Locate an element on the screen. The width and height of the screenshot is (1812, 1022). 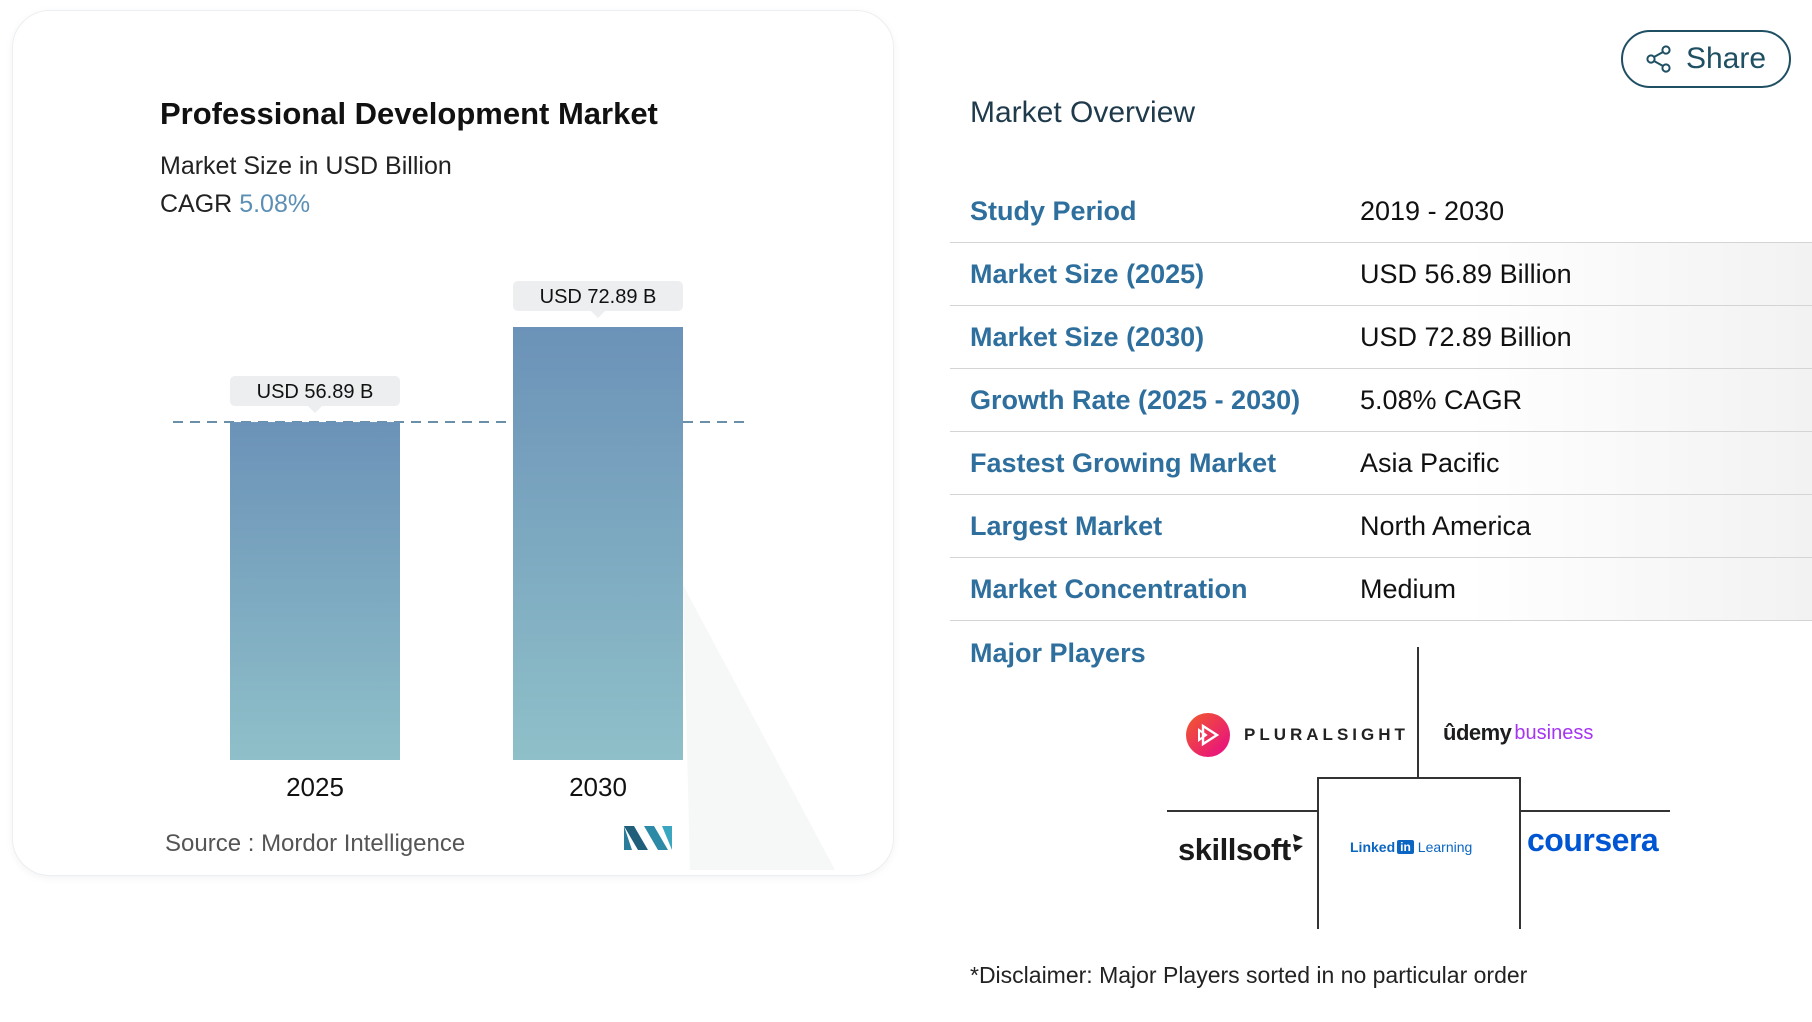
udemy-text: ûdemy is located at coordinates (1477, 732).